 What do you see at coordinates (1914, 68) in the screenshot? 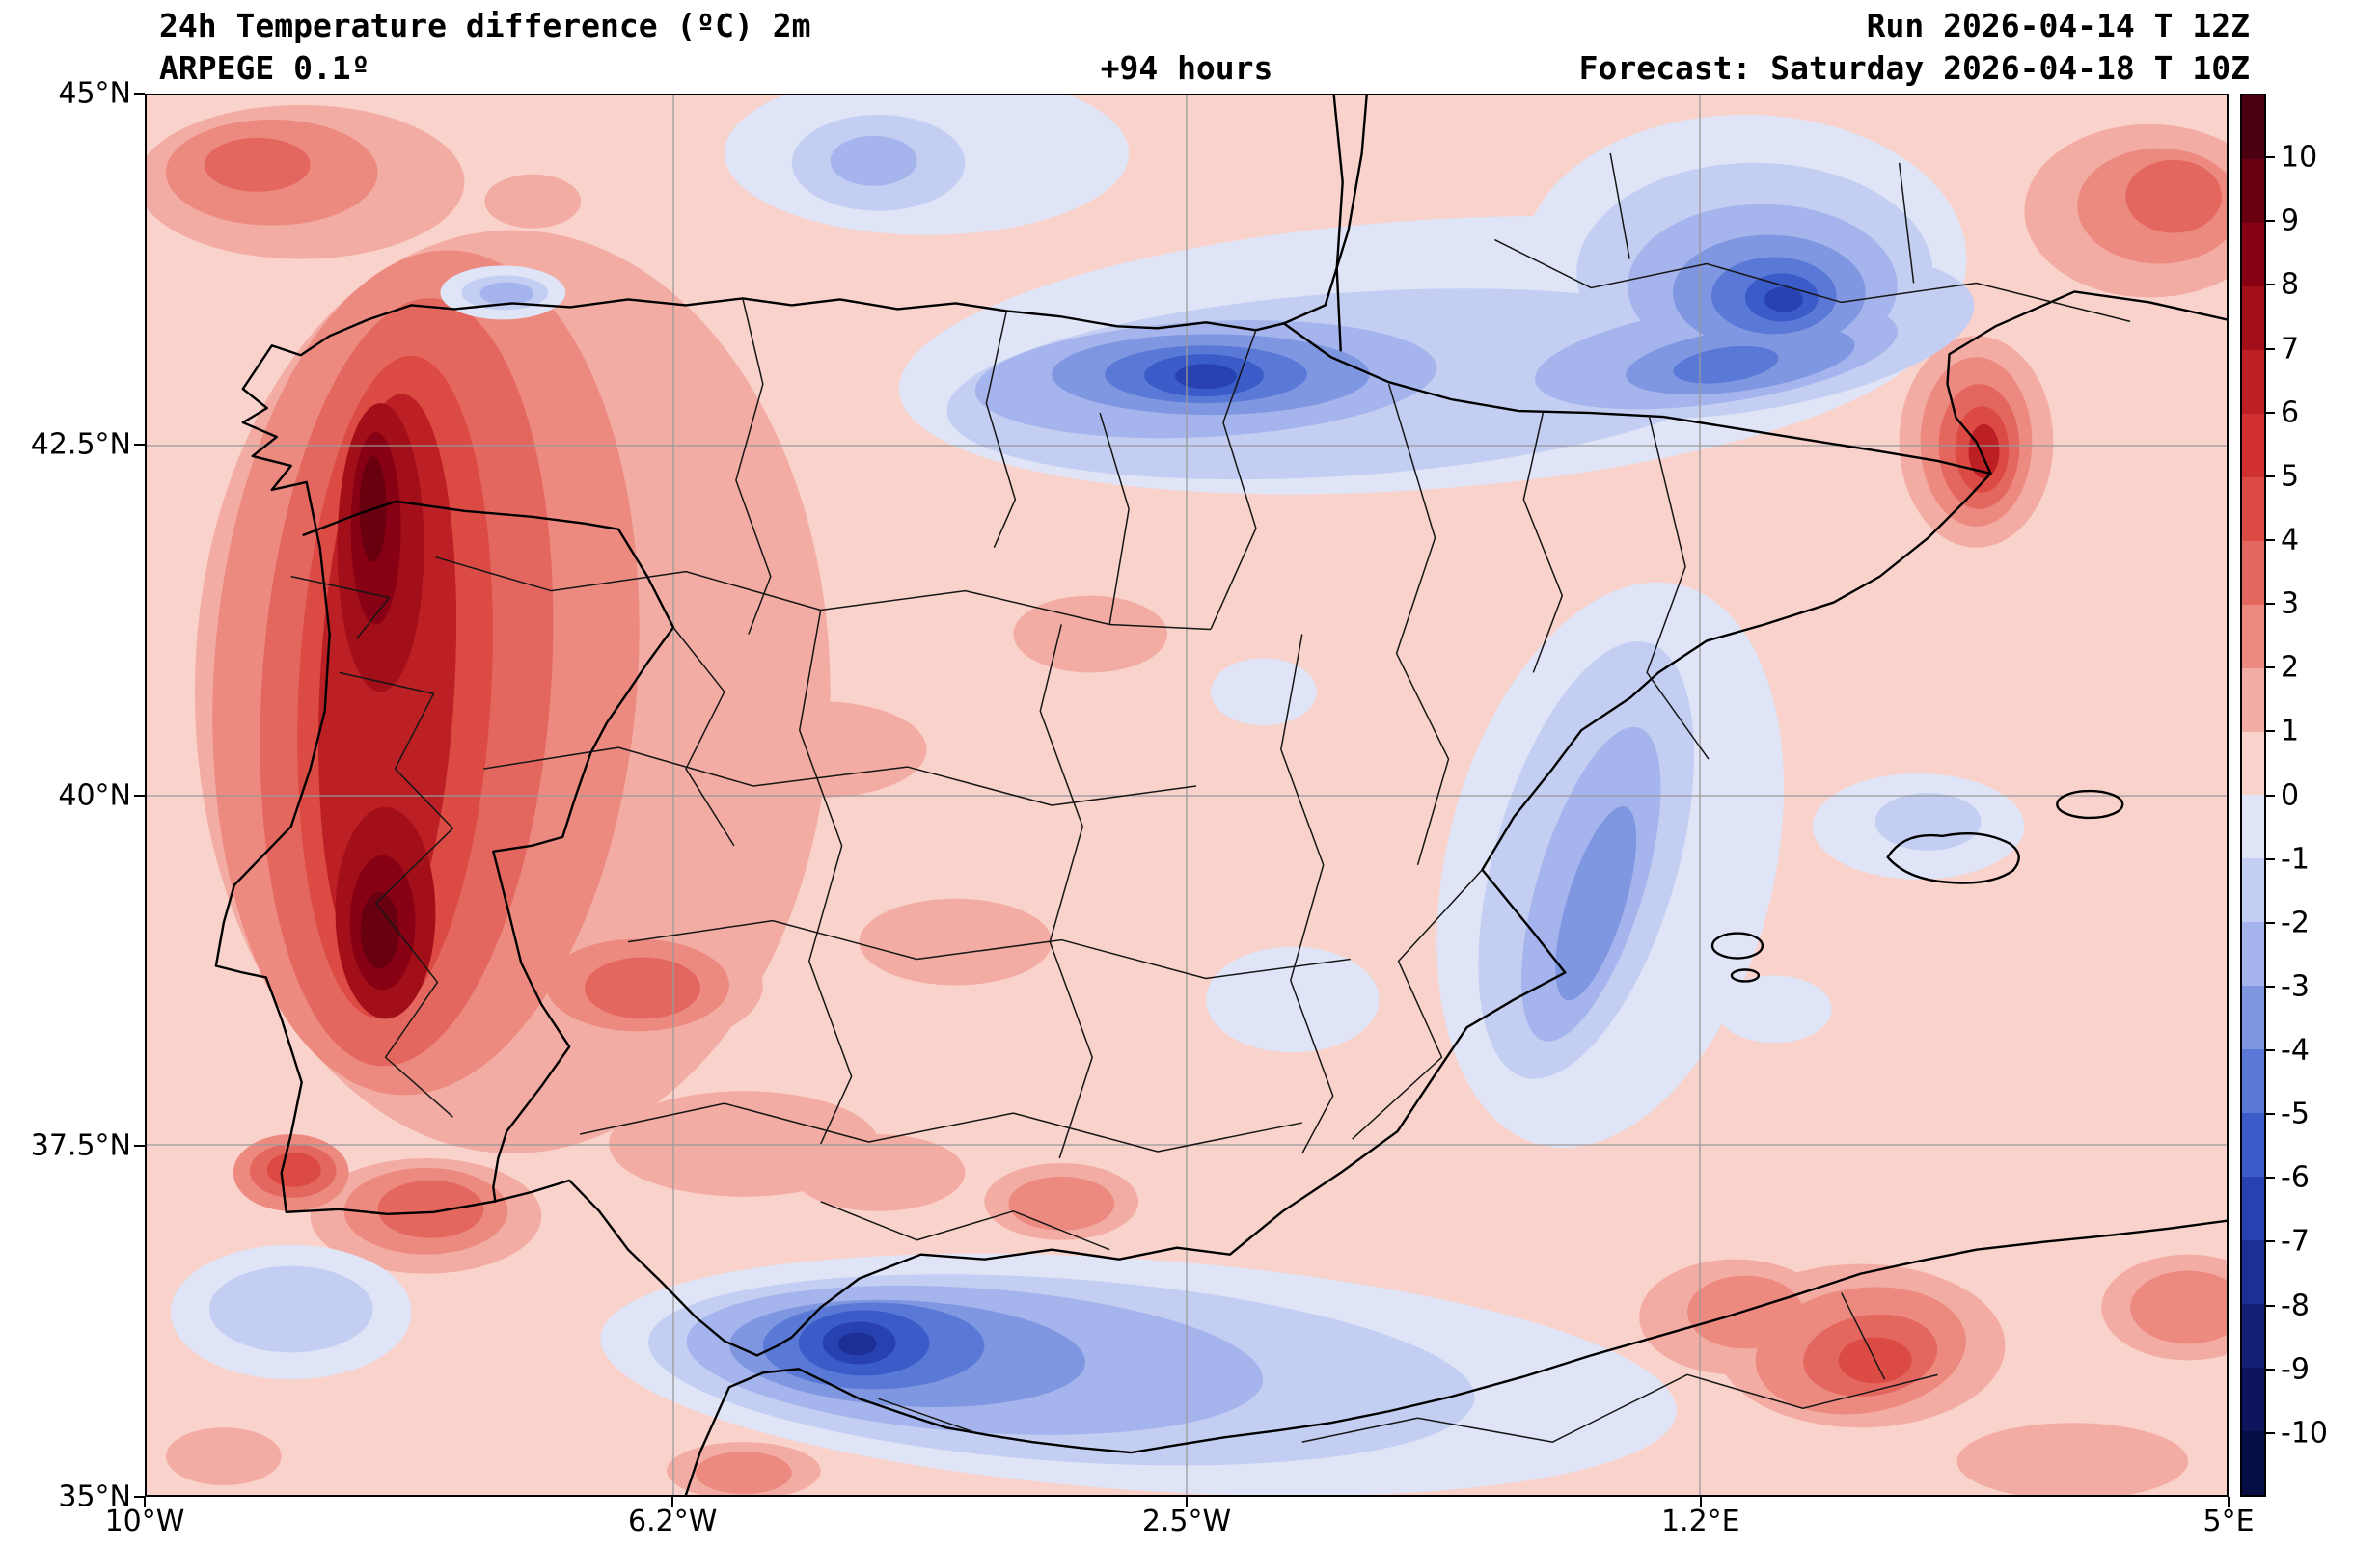
I see `forecast-label: Forecast: Saturday 2026-04-18 T 10Z` at bounding box center [1914, 68].